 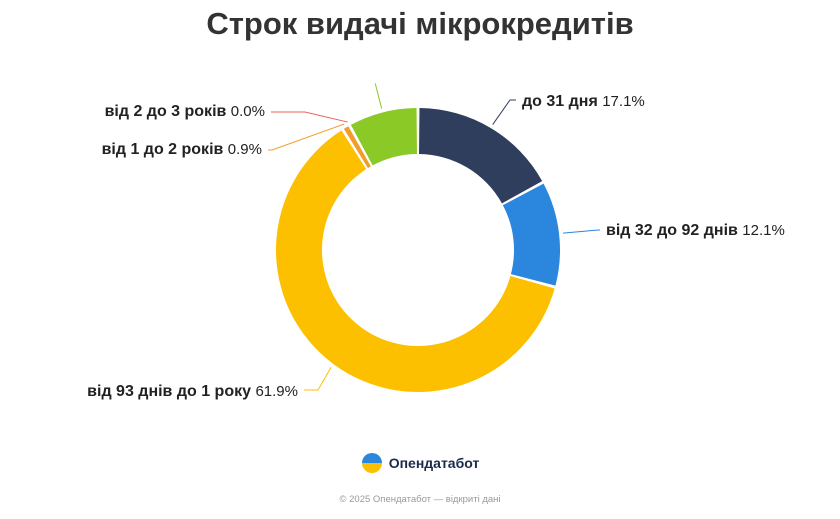 What do you see at coordinates (674, 230) in the screenshot?
I see `slice-label-name: від 32 до 92 днів` at bounding box center [674, 230].